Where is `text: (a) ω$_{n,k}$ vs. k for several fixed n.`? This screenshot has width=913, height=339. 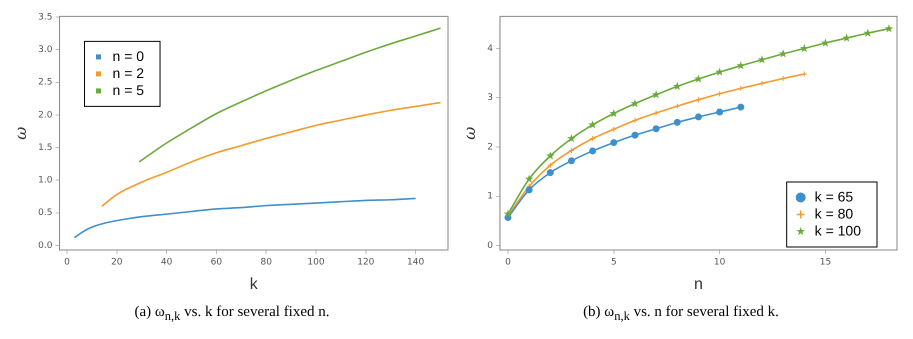
text: (a) ω$_{n,k}$ vs. k for several fixed n. is located at coordinates (232, 314).